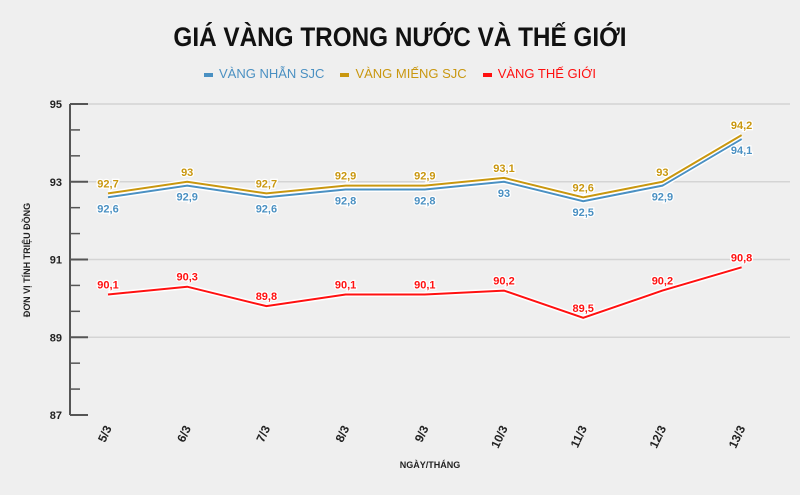  What do you see at coordinates (411, 73) in the screenshot?
I see `legend-label: VÀNG MIẾNG SJC` at bounding box center [411, 73].